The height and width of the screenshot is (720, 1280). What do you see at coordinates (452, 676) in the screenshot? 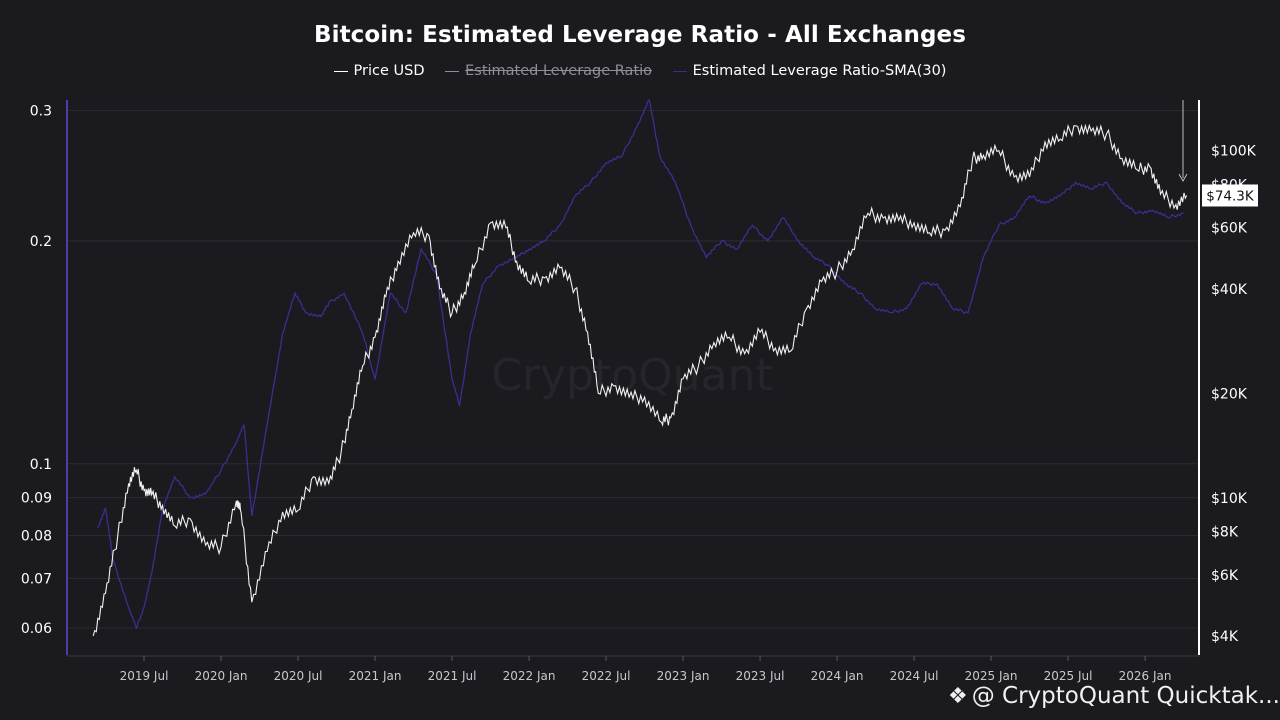
I see `x-tick-label: 2021 Jul` at bounding box center [452, 676].